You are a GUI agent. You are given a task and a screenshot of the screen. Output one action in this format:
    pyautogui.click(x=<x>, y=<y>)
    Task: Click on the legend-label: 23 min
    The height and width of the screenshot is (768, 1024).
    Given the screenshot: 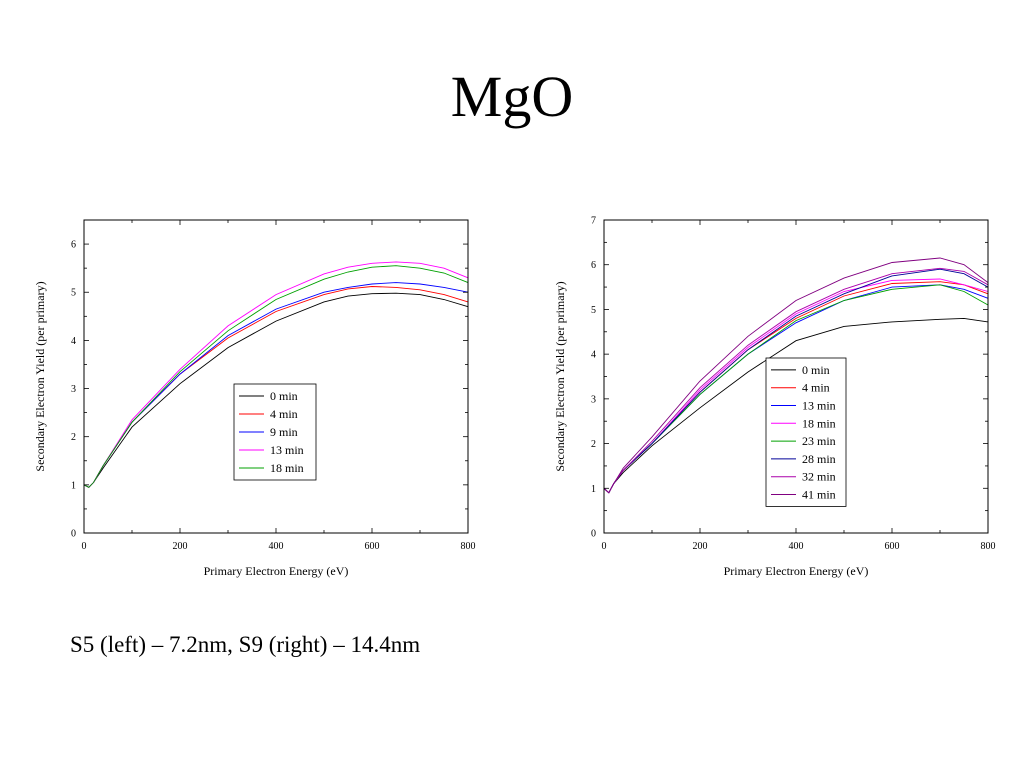 What is the action you would take?
    pyautogui.click(x=819, y=441)
    